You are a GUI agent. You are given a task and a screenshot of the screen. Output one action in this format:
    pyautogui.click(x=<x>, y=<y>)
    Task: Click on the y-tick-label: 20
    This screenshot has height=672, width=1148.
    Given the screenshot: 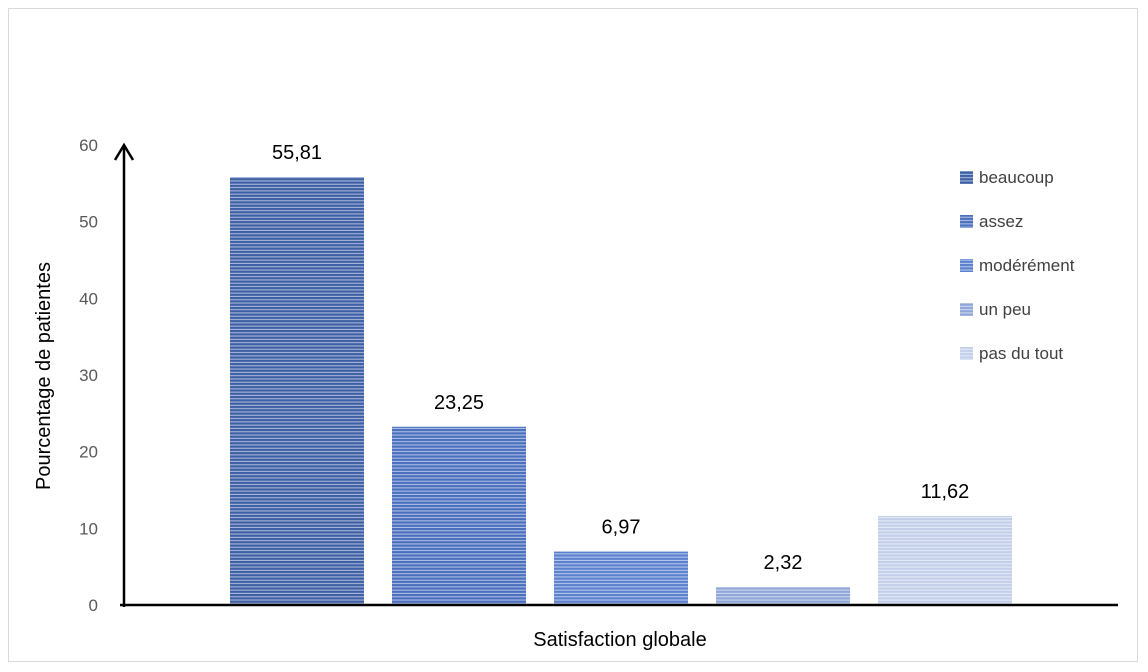 What is the action you would take?
    pyautogui.click(x=88, y=452)
    